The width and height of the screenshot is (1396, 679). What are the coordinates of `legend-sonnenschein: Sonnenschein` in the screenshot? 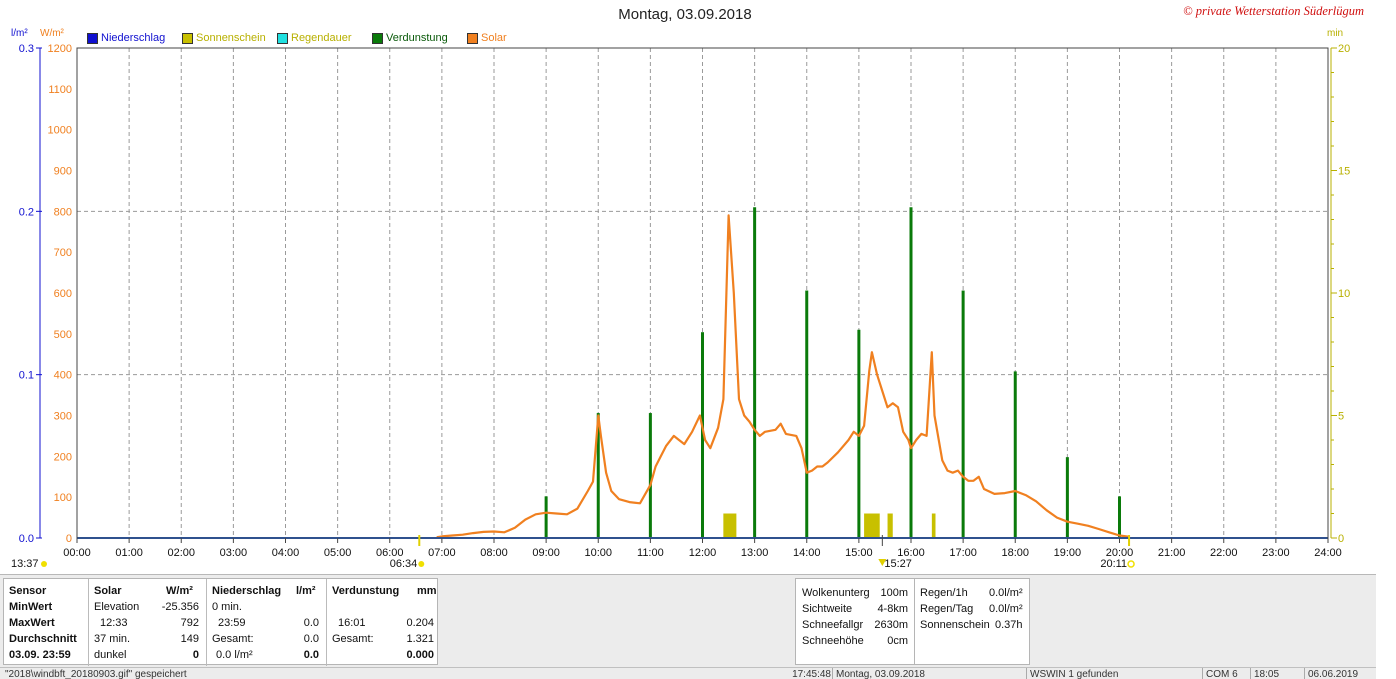 It's located at (224, 38).